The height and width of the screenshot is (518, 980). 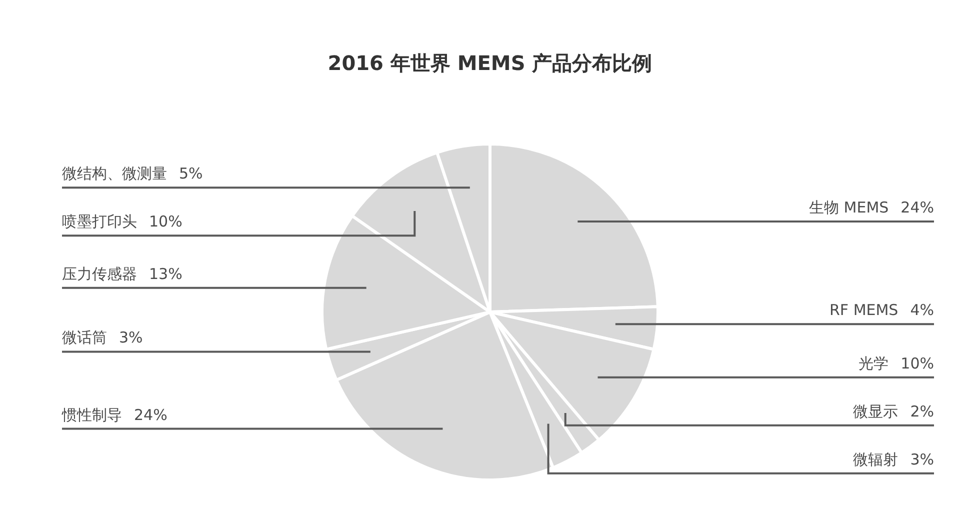 What do you see at coordinates (114, 173) in the screenshot?
I see `slice-label: 微结构、微测量` at bounding box center [114, 173].